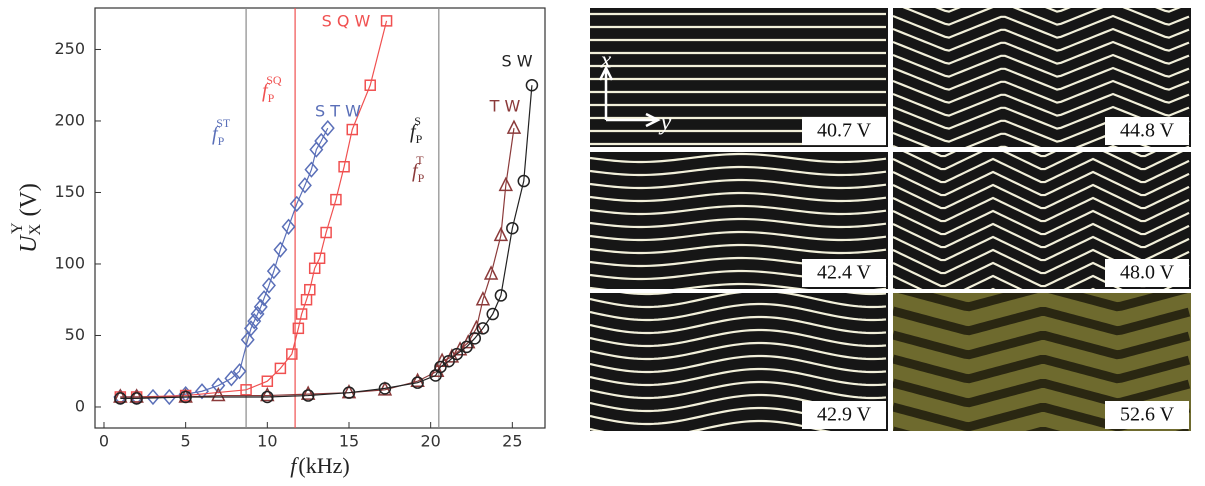 The height and width of the screenshot is (486, 1205). What do you see at coordinates (338, 111) in the screenshot?
I see `series-label: S T W` at bounding box center [338, 111].